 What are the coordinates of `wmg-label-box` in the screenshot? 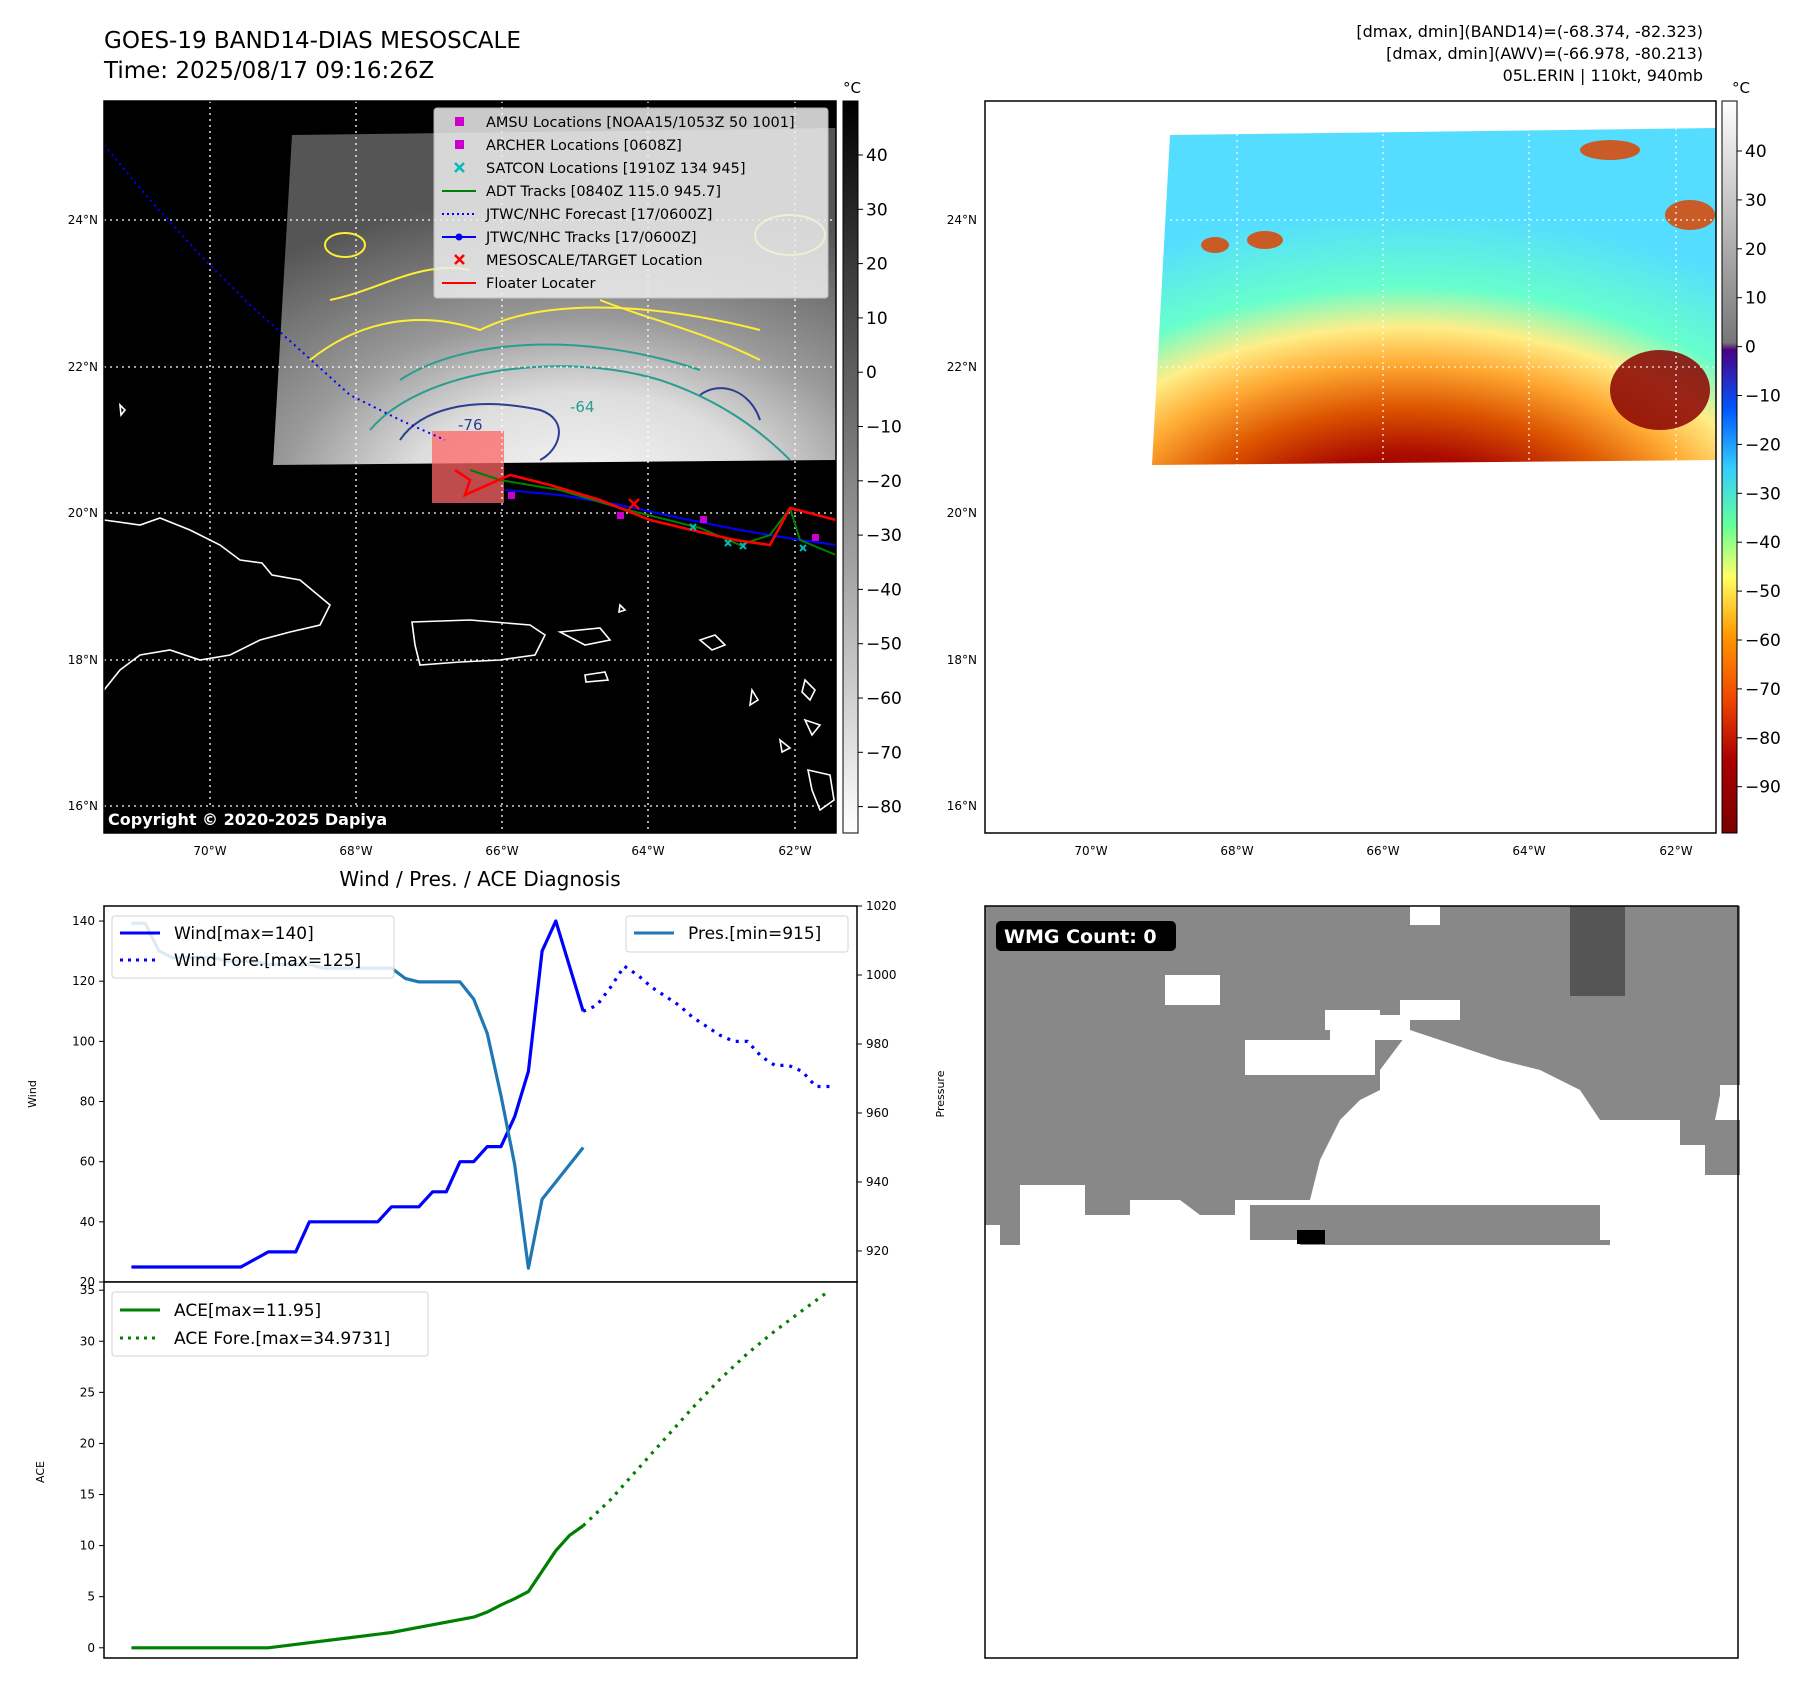 It's located at (1086, 936).